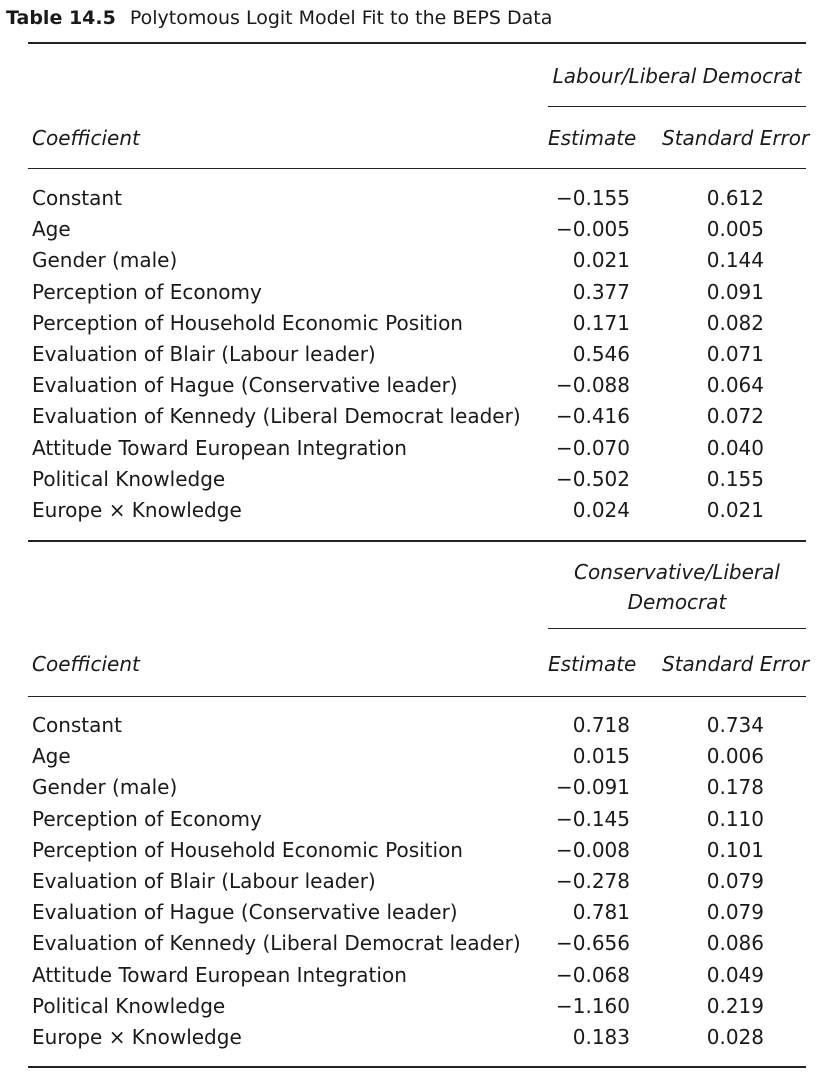  What do you see at coordinates (735, 291) in the screenshot?
I see `std-error-value: 0.091` at bounding box center [735, 291].